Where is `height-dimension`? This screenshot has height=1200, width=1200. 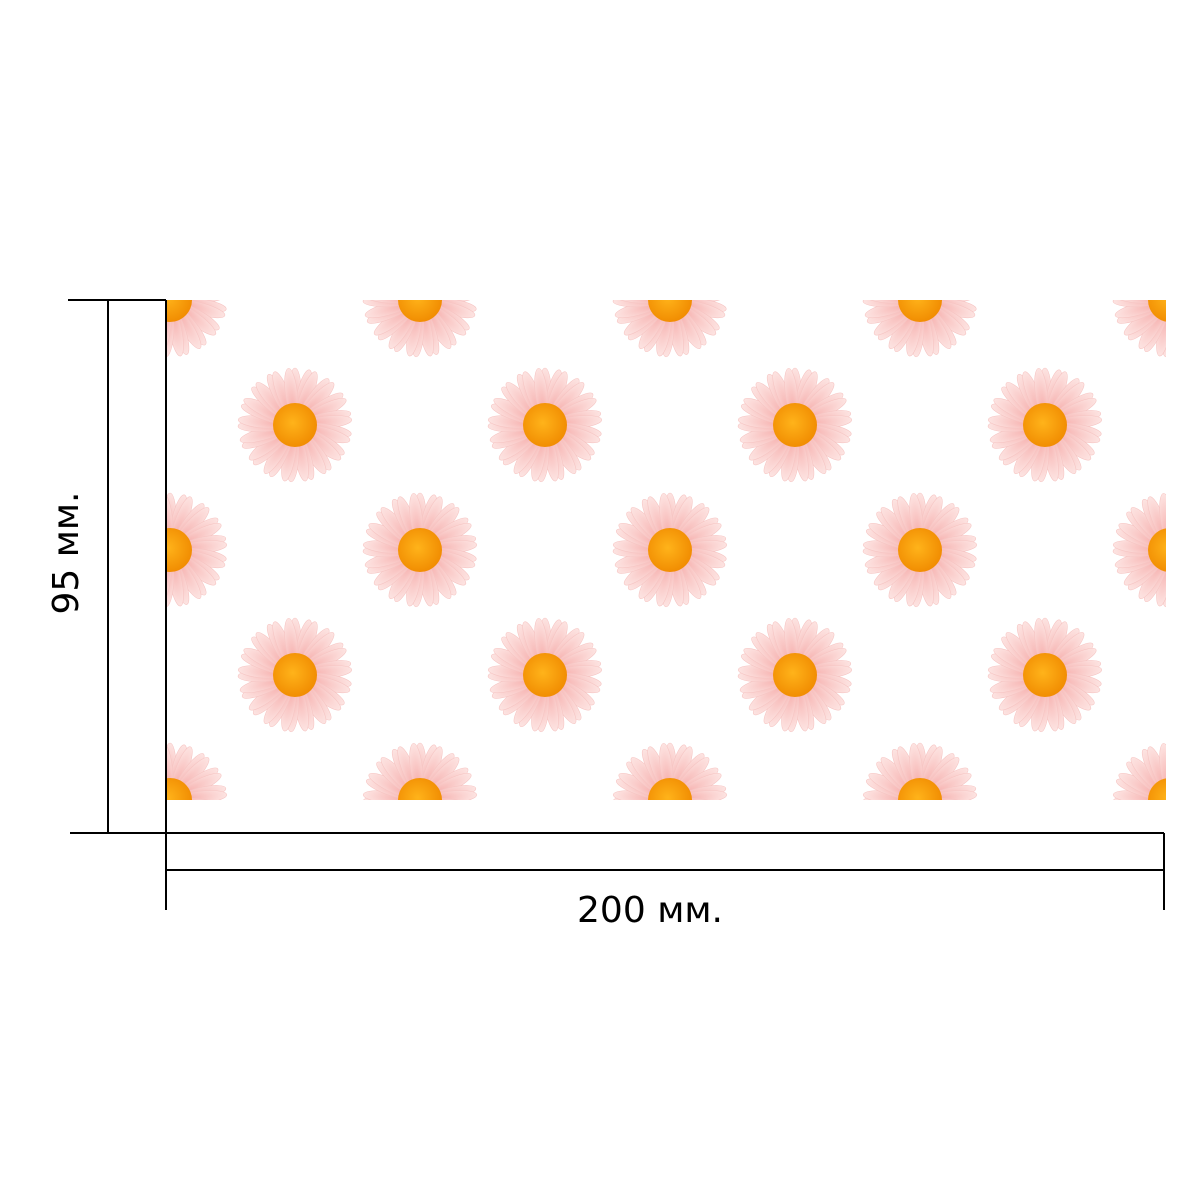 height-dimension is located at coordinates (117, 566).